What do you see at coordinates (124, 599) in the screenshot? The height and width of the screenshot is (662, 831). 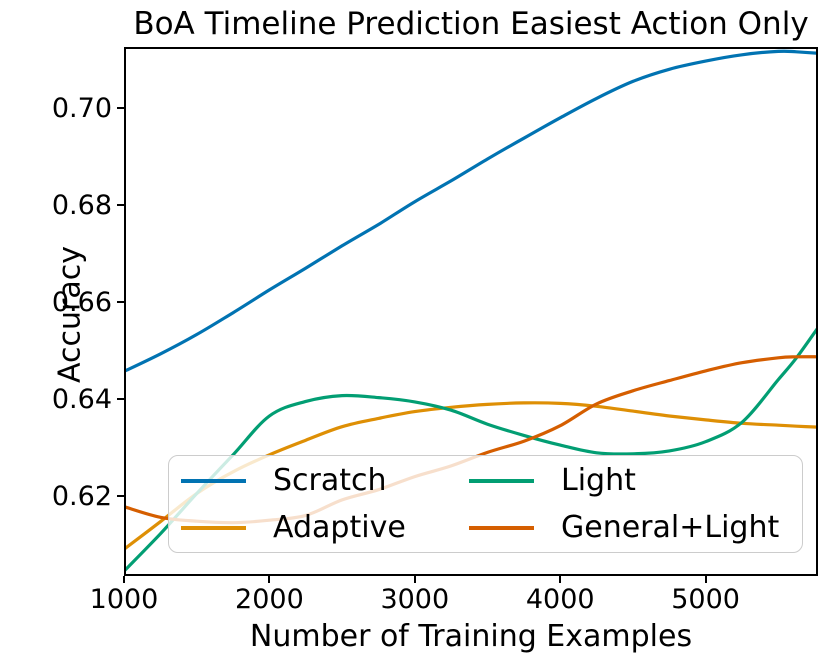 I see `x-tick-label: 1000` at bounding box center [124, 599].